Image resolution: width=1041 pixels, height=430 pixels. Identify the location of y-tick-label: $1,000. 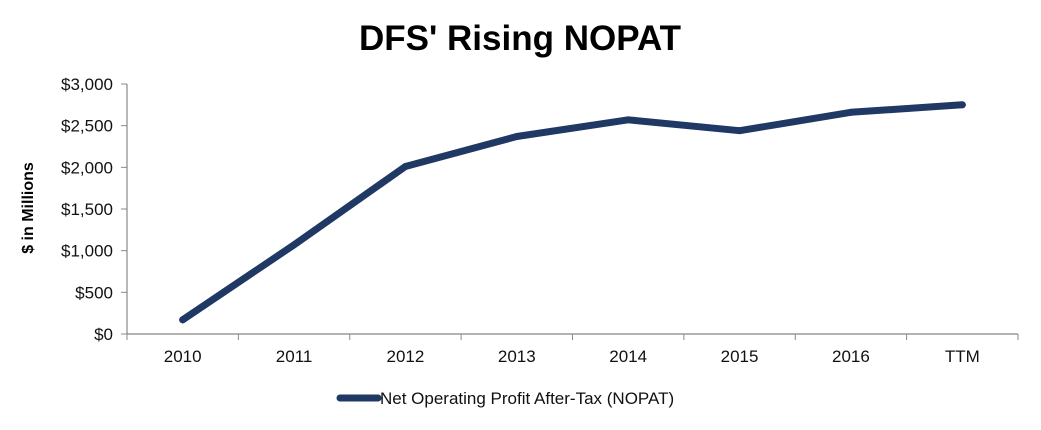
(87, 251).